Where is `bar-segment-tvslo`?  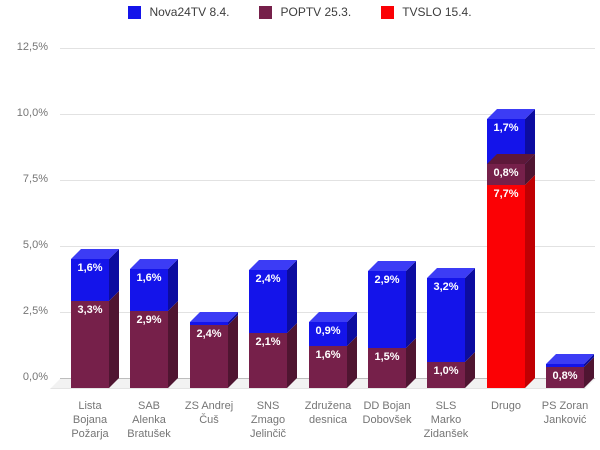
bar-segment-tvslo is located at coordinates (506, 286).